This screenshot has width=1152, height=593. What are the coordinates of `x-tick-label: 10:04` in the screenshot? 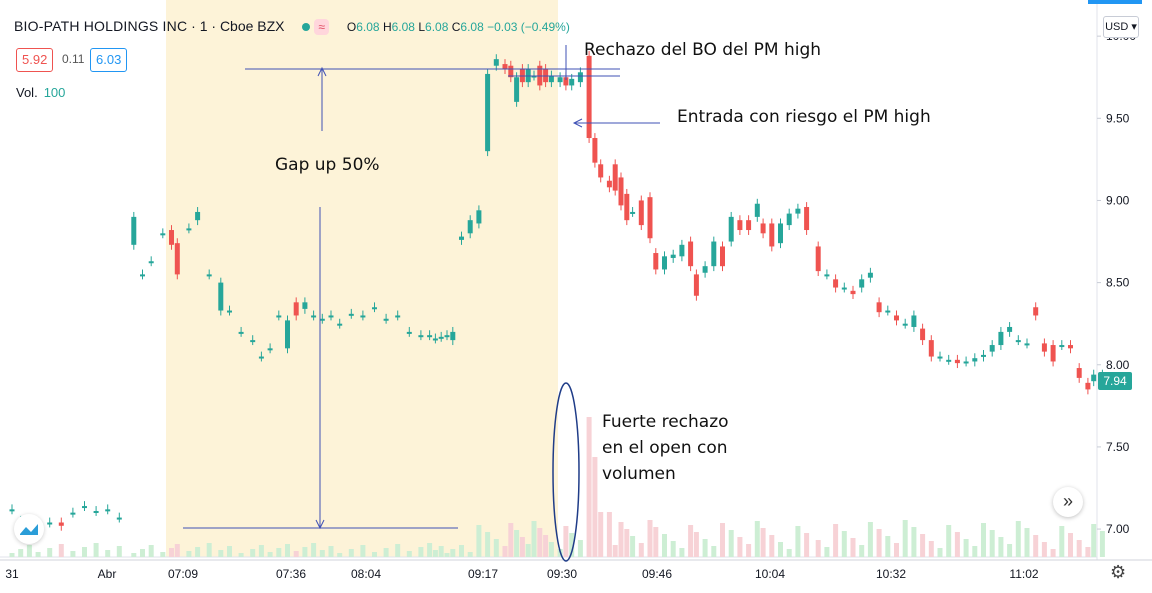 It's located at (770, 574).